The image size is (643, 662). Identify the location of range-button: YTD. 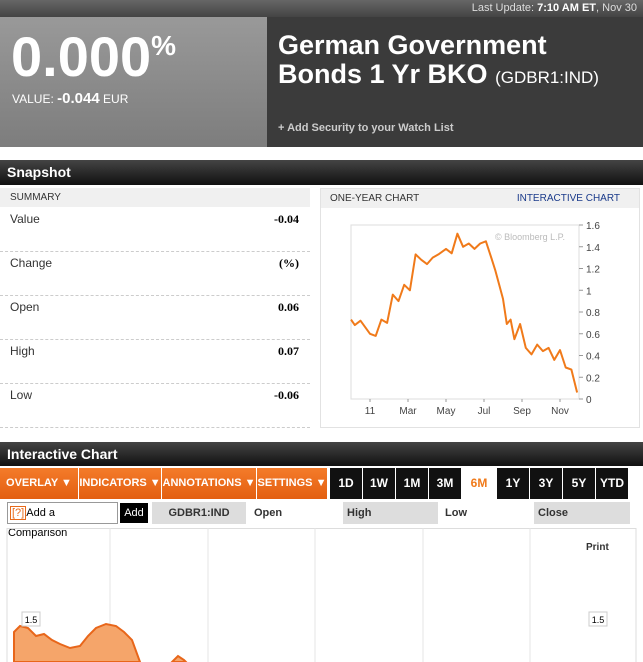
(612, 483).